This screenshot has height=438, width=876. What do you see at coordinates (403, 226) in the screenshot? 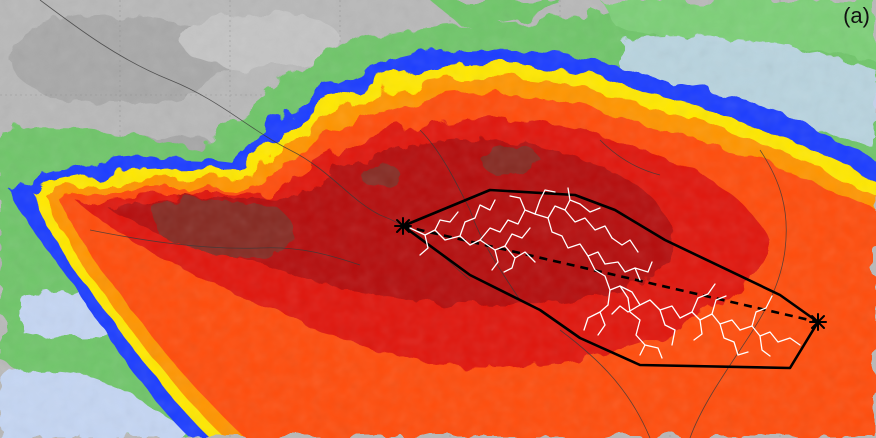
I see `asterisk-marker-start` at bounding box center [403, 226].